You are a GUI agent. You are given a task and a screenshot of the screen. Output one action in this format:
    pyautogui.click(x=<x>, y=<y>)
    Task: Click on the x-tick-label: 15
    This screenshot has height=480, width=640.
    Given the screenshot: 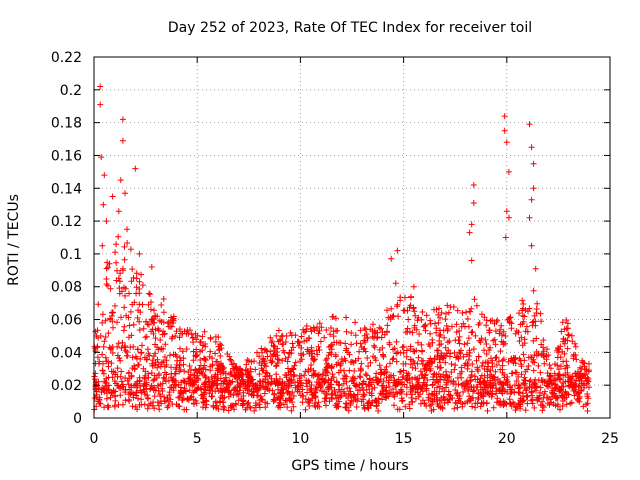 What is the action you would take?
    pyautogui.click(x=404, y=439)
    